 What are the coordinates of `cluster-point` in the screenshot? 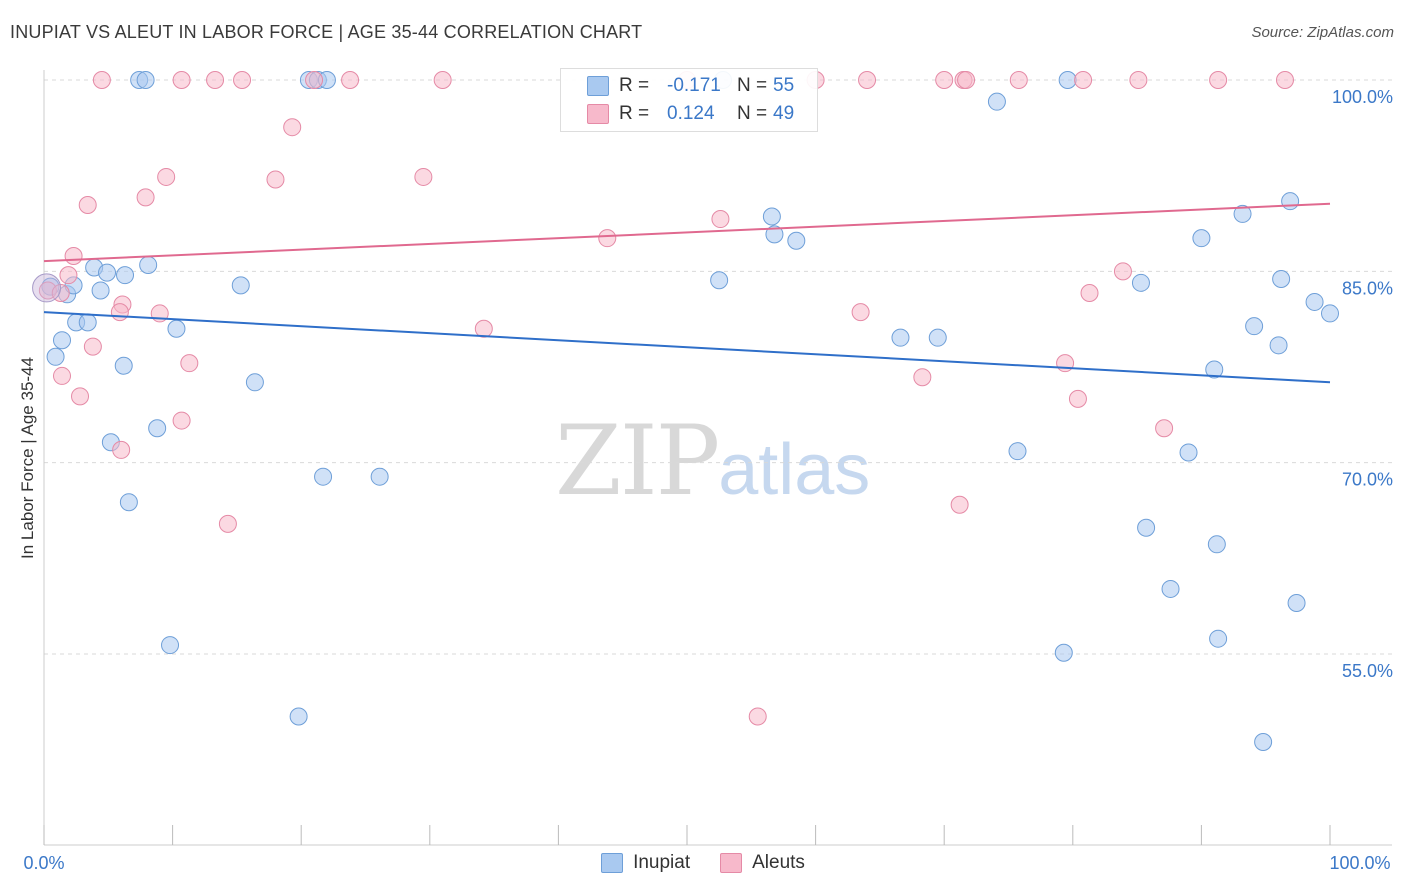 It's located at (47, 288).